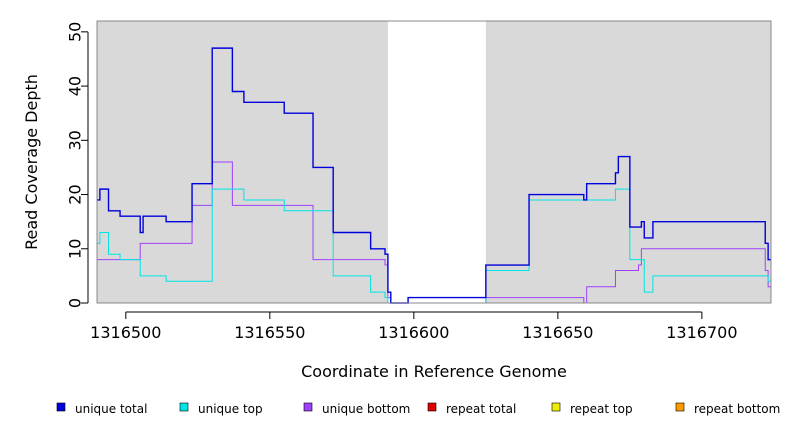  I want to click on y-tick-label: 50, so click(75, 32).